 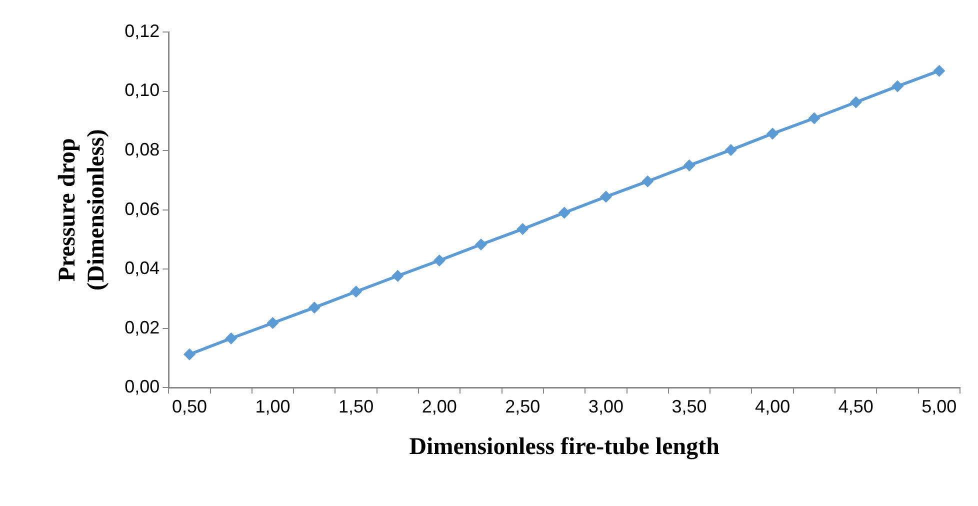 I want to click on y-axis-title: Pressure drop (Dimensionless), so click(x=82, y=209).